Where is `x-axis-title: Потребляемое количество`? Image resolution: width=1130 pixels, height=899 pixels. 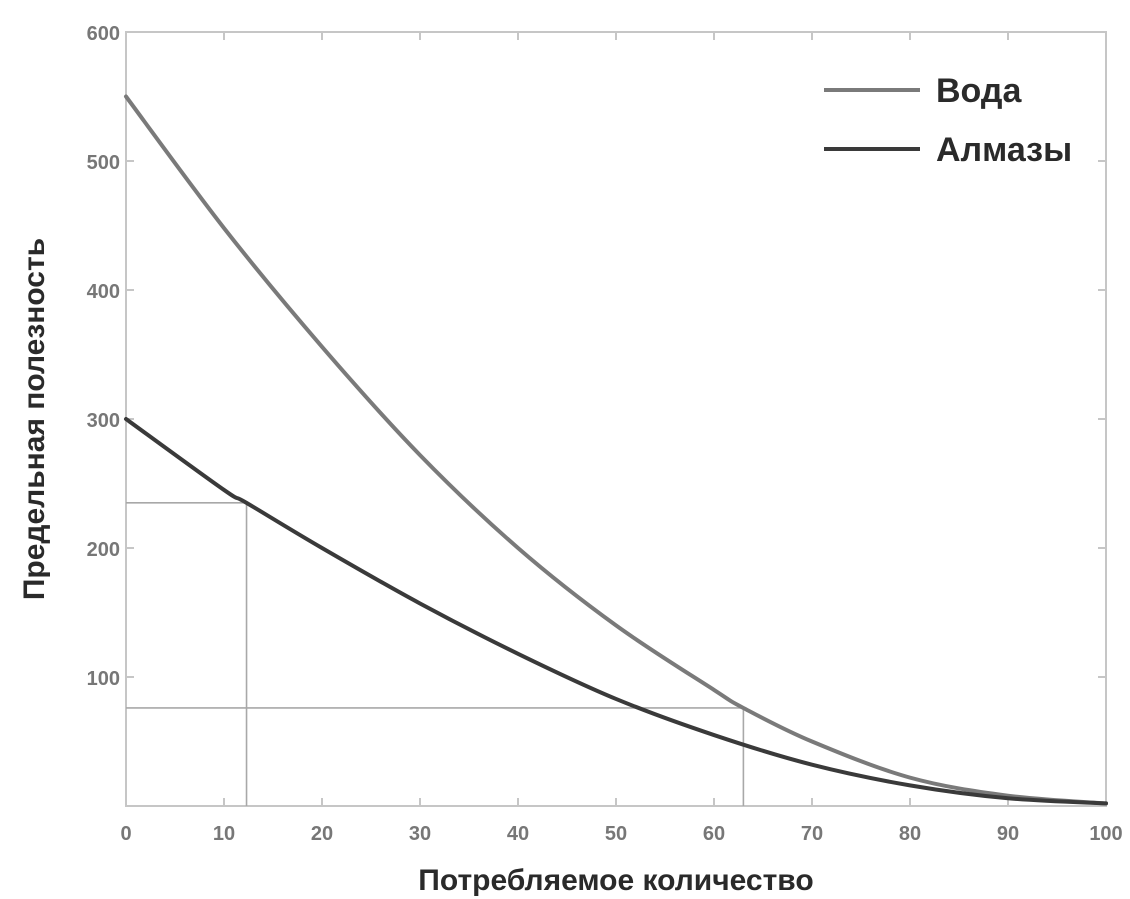
x-axis-title: Потребляемое количество is located at coordinates (615, 880).